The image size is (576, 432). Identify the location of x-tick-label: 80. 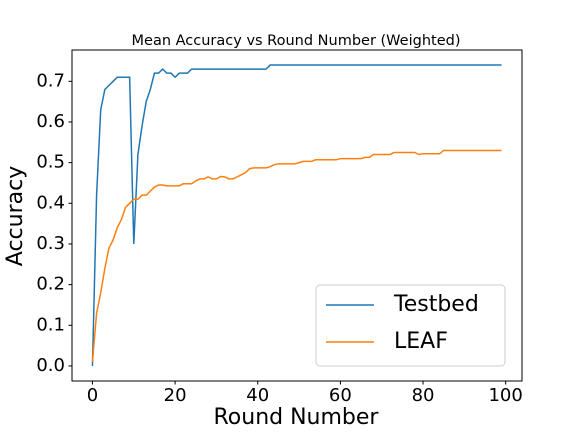
(423, 395).